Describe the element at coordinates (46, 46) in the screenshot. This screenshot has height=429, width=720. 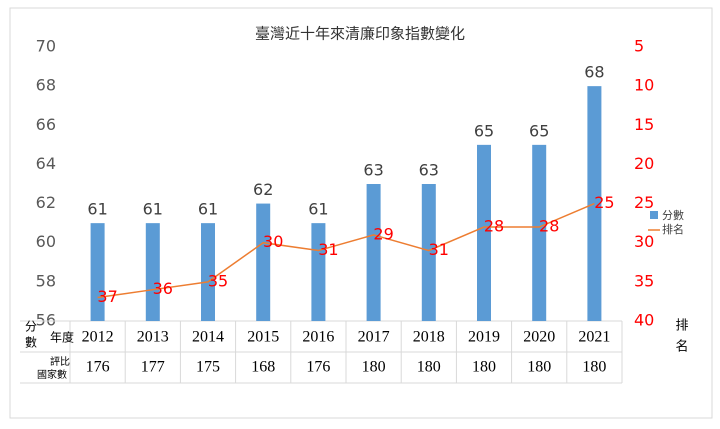
I see `y-tick-label: 70` at that location.